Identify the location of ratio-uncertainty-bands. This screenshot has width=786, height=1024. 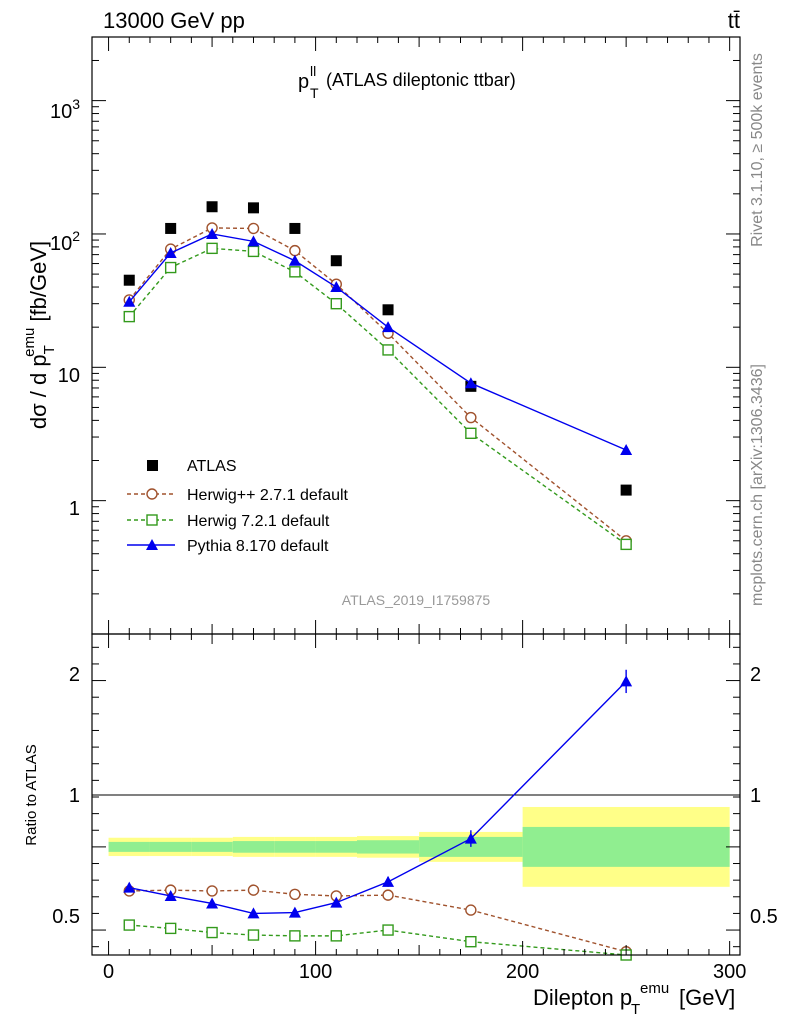
(419, 846).